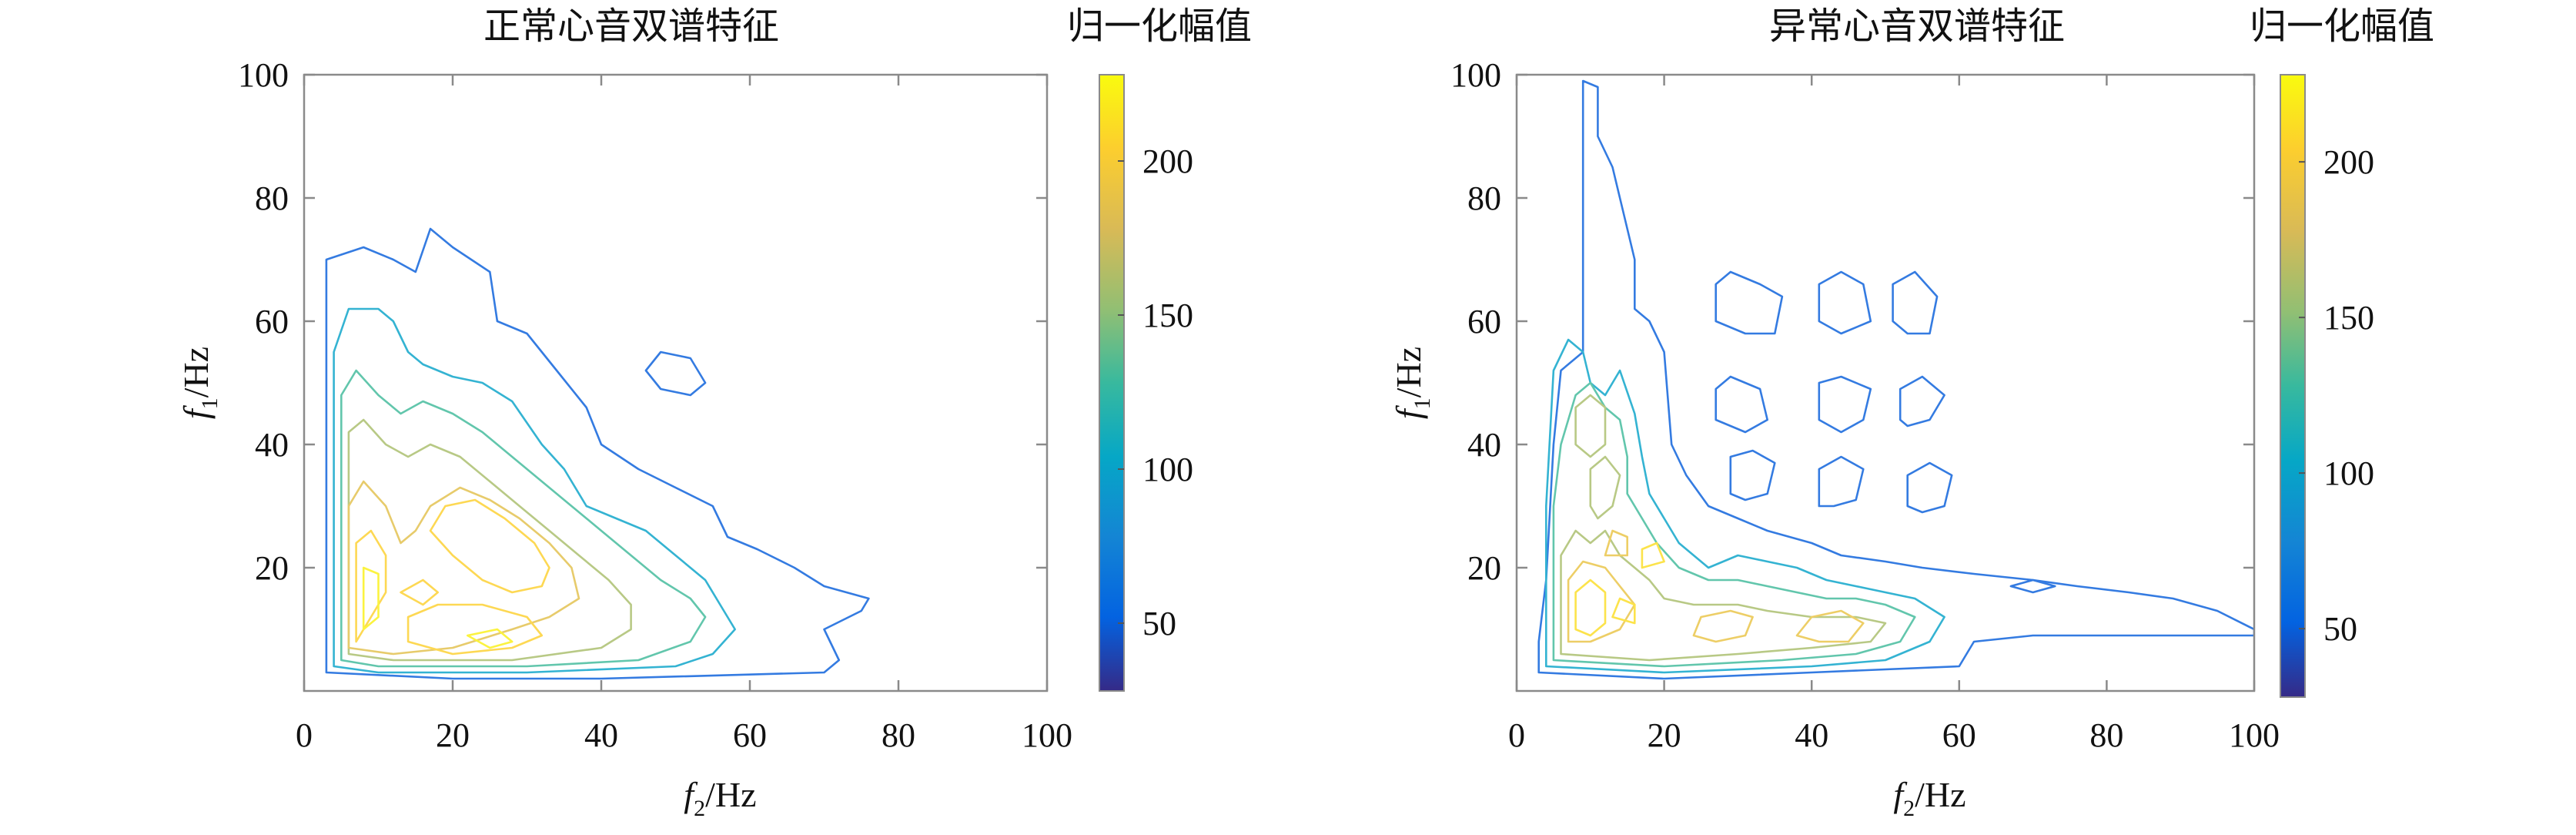  What do you see at coordinates (631, 26) in the screenshot?
I see `chart-title: 正常心音双谱特征` at bounding box center [631, 26].